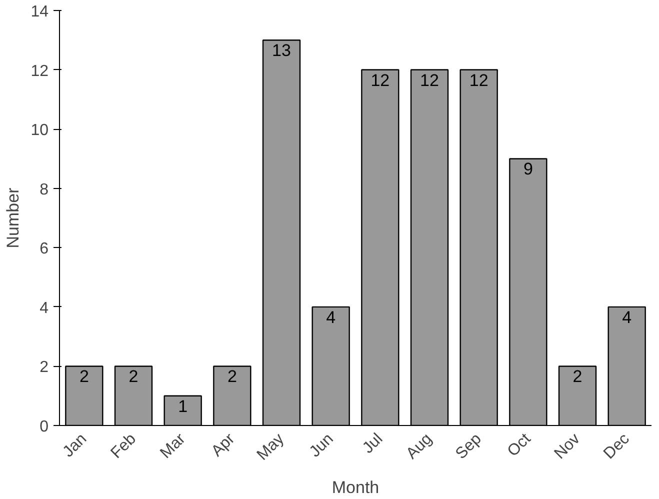  I want to click on x-axis-title: Month, so click(356, 487).